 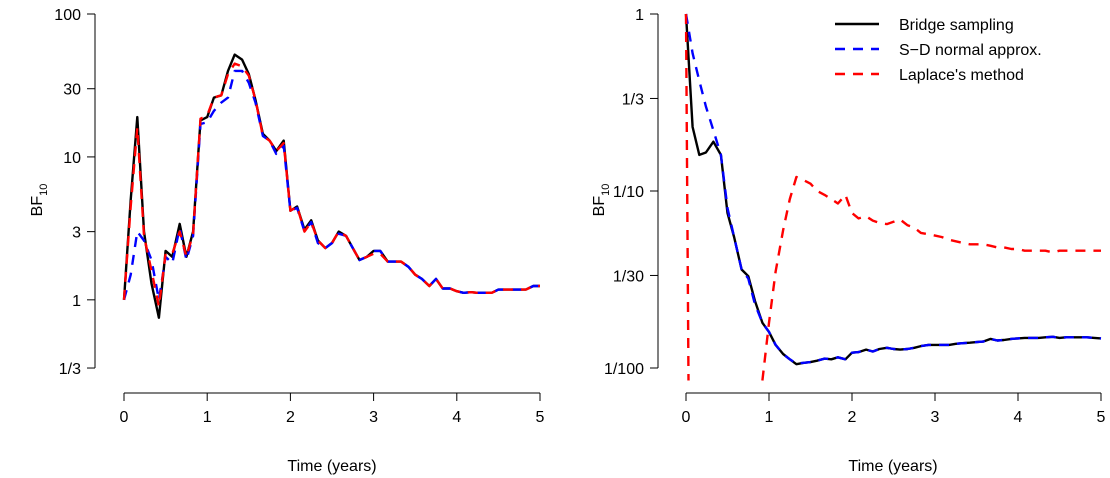 What do you see at coordinates (76, 233) in the screenshot?
I see `left-y-tick-label: 3` at bounding box center [76, 233].